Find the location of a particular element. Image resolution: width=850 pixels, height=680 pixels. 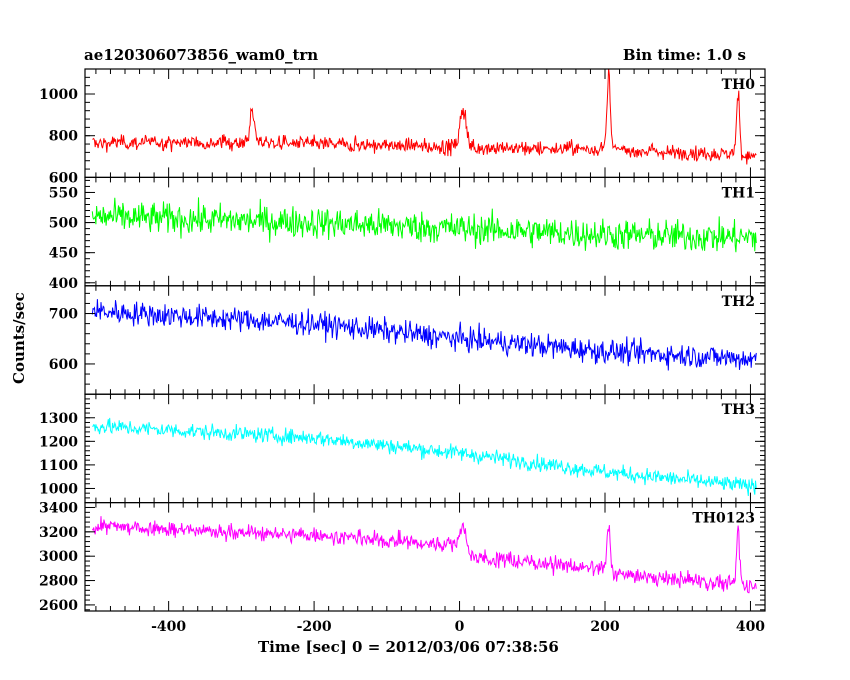

y-tick-label: 500 is located at coordinates (63, 224).